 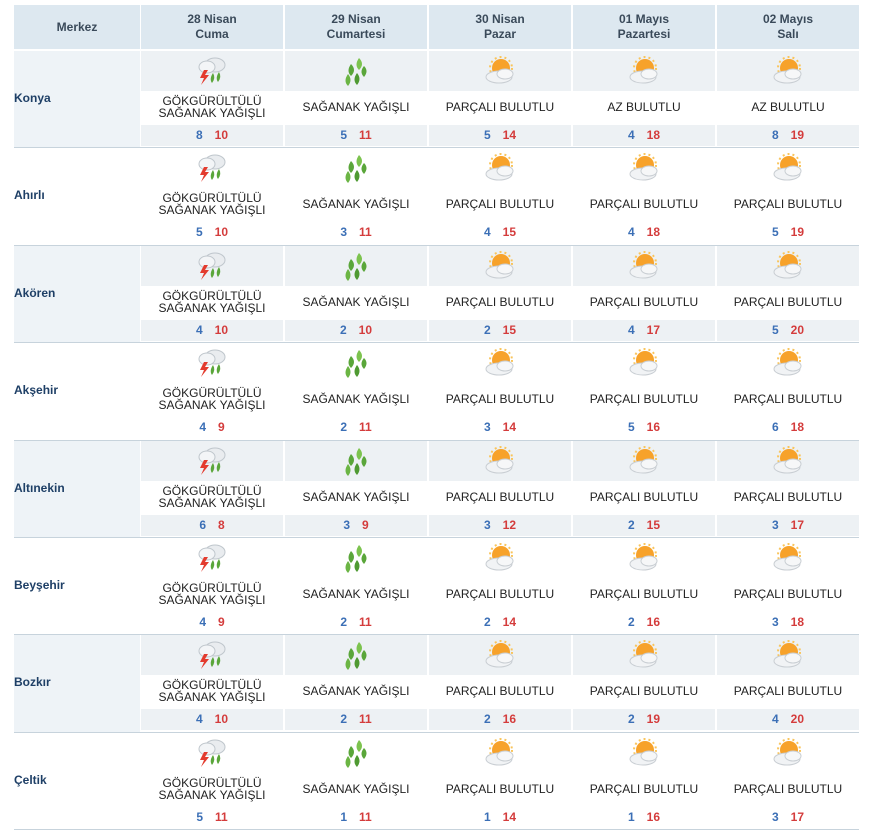 I want to click on temp-high: 18, so click(x=797, y=622).